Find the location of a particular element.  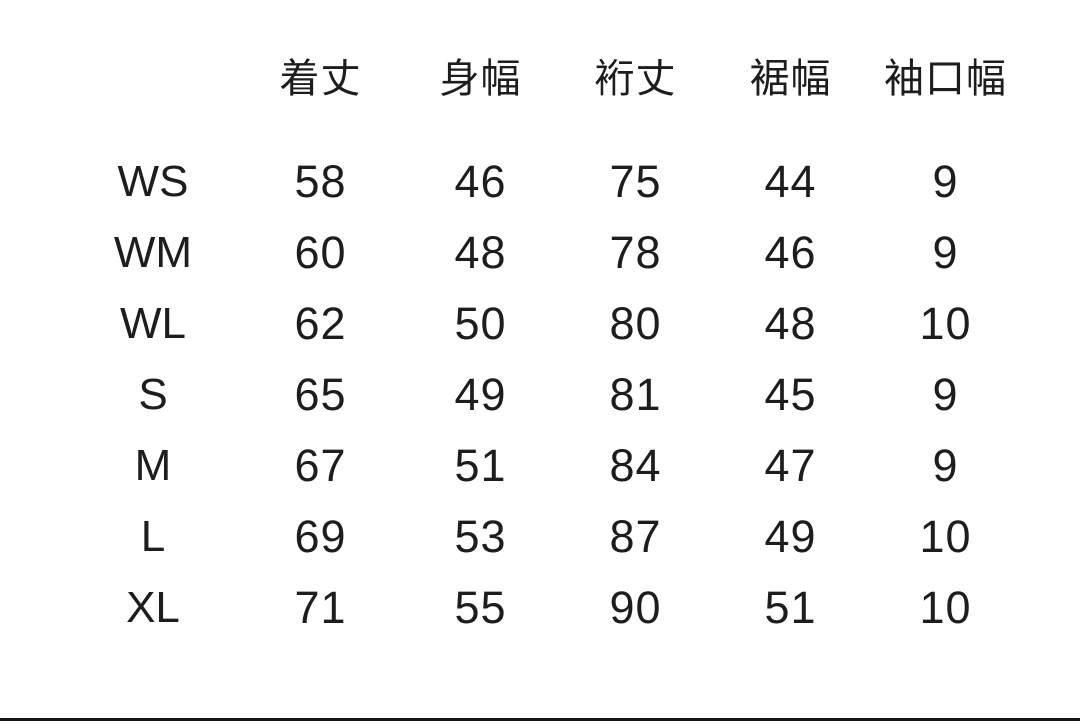

value-cell: 47 is located at coordinates (790, 465).